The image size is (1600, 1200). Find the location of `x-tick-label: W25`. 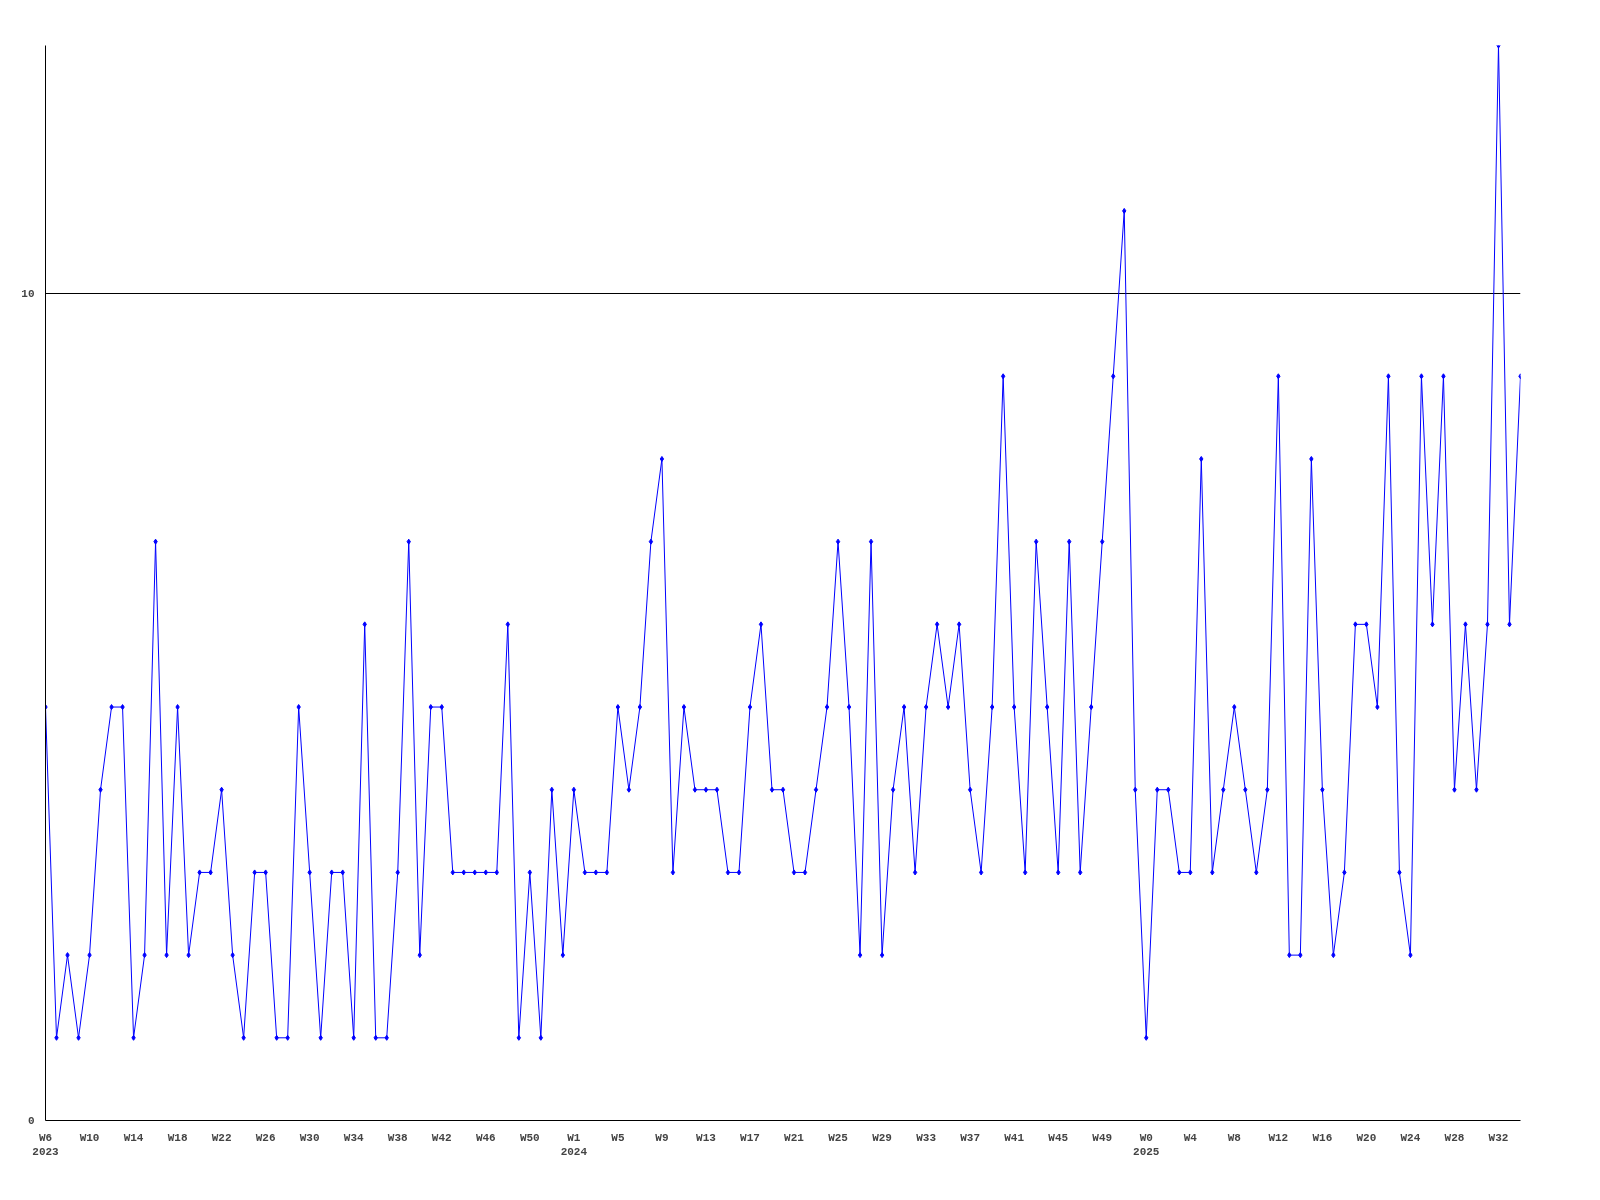

x-tick-label: W25 is located at coordinates (838, 1137).